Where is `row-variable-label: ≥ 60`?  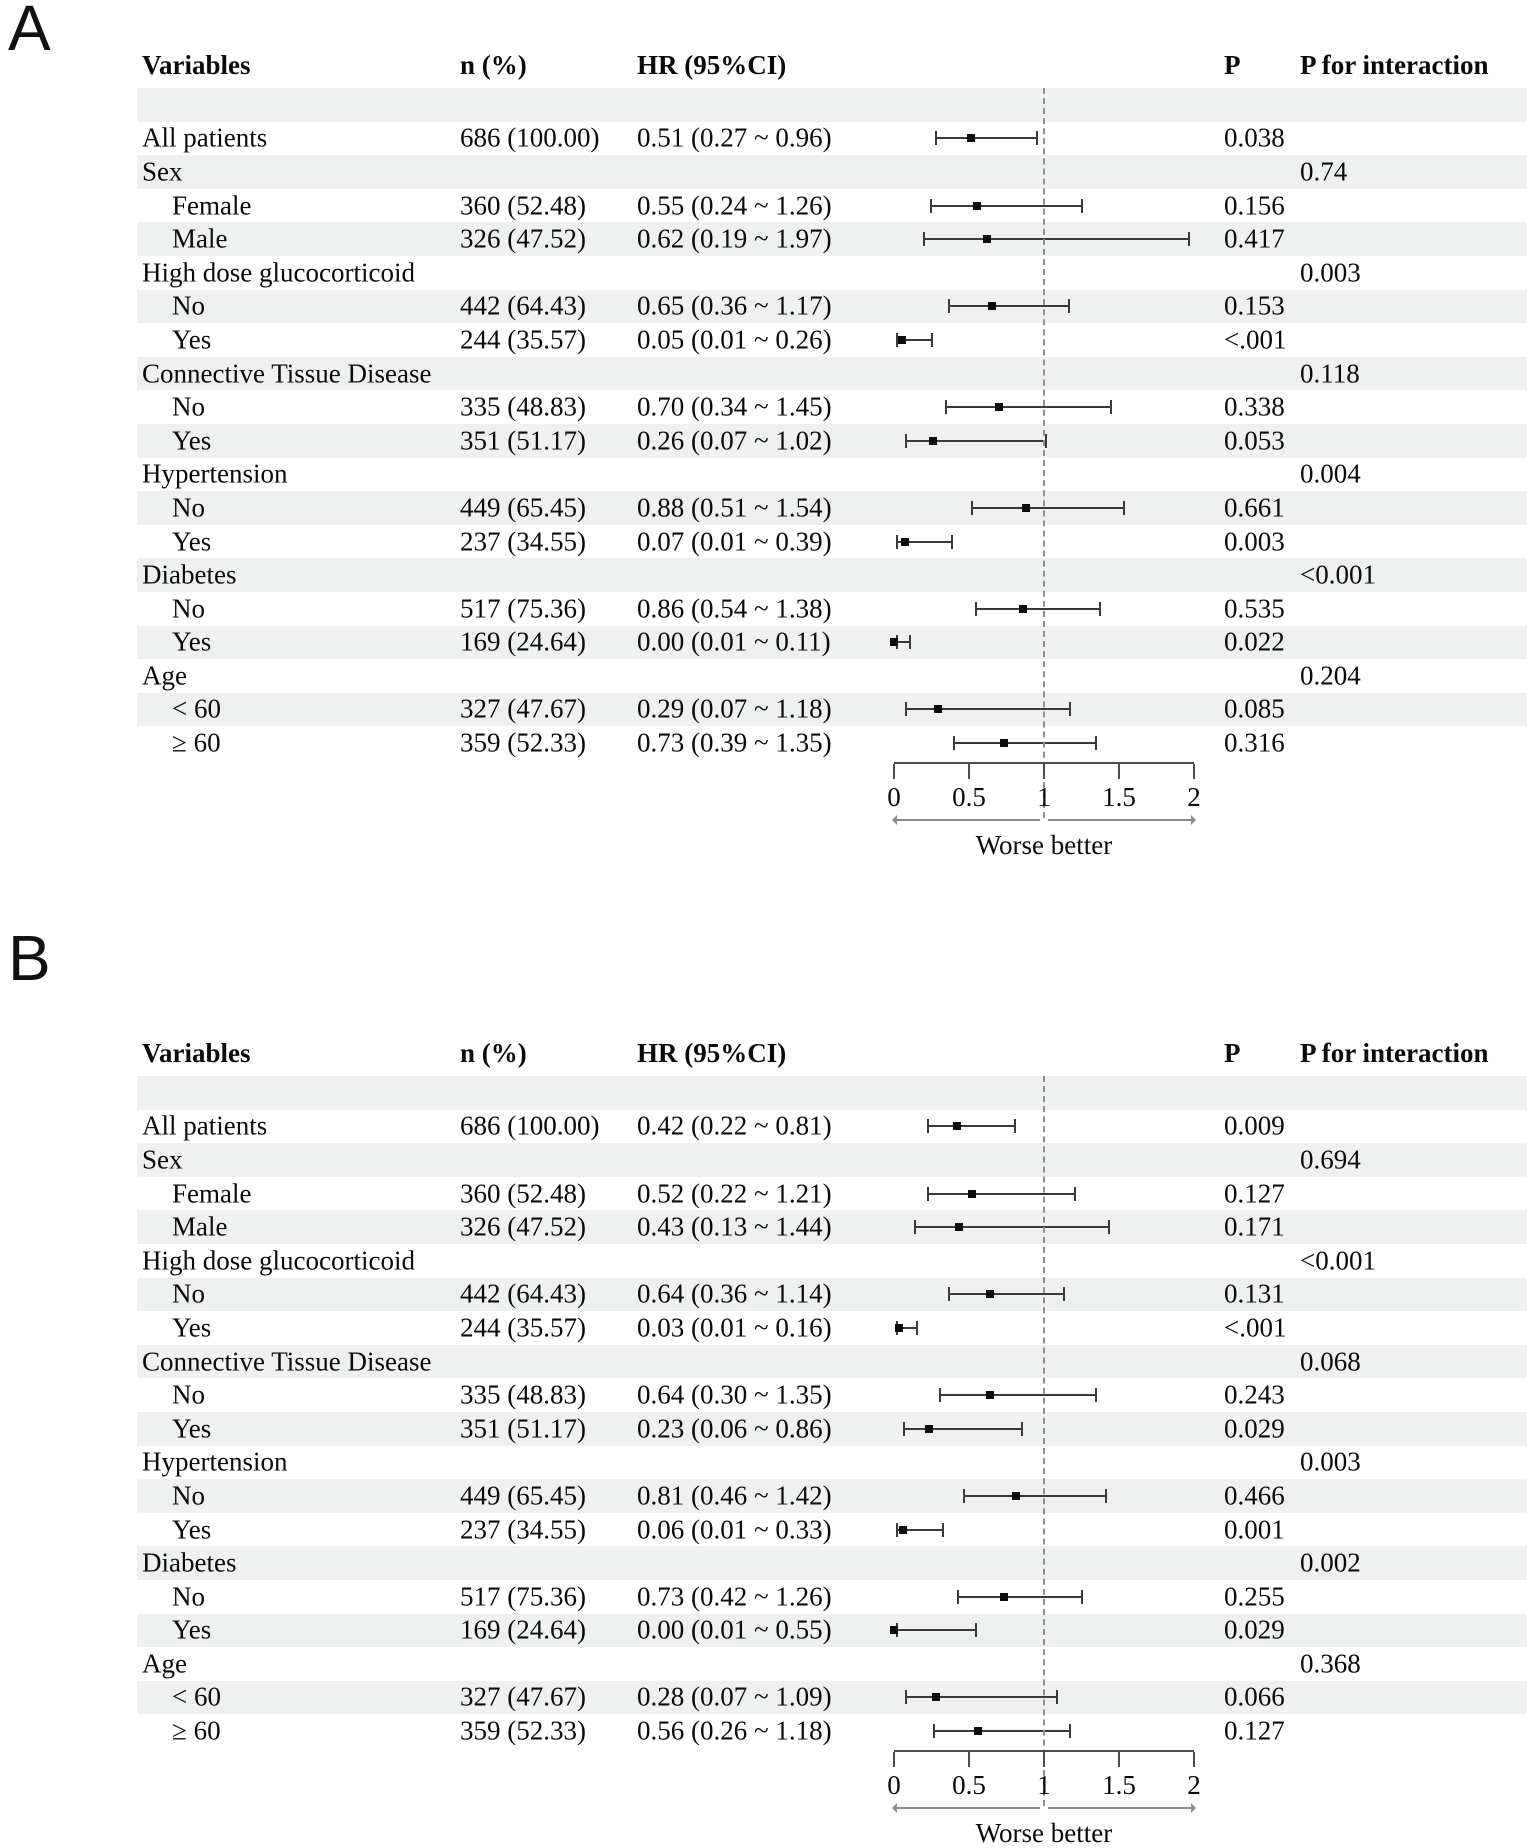 row-variable-label: ≥ 60 is located at coordinates (196, 742).